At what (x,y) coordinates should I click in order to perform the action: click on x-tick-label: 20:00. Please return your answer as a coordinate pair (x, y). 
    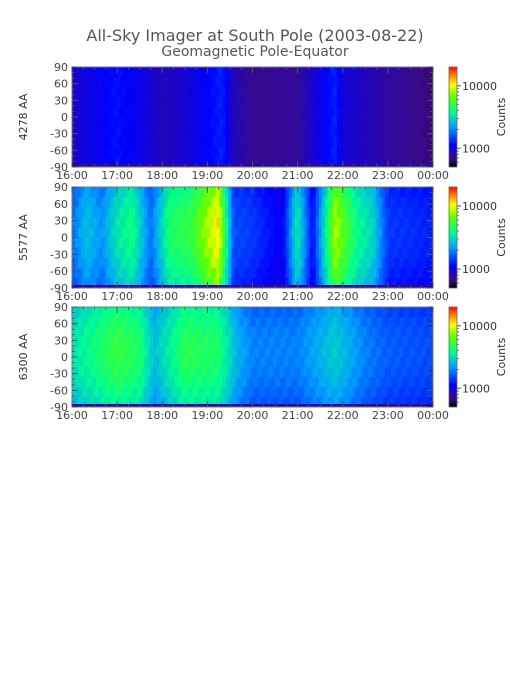
    Looking at the image, I should click on (253, 296).